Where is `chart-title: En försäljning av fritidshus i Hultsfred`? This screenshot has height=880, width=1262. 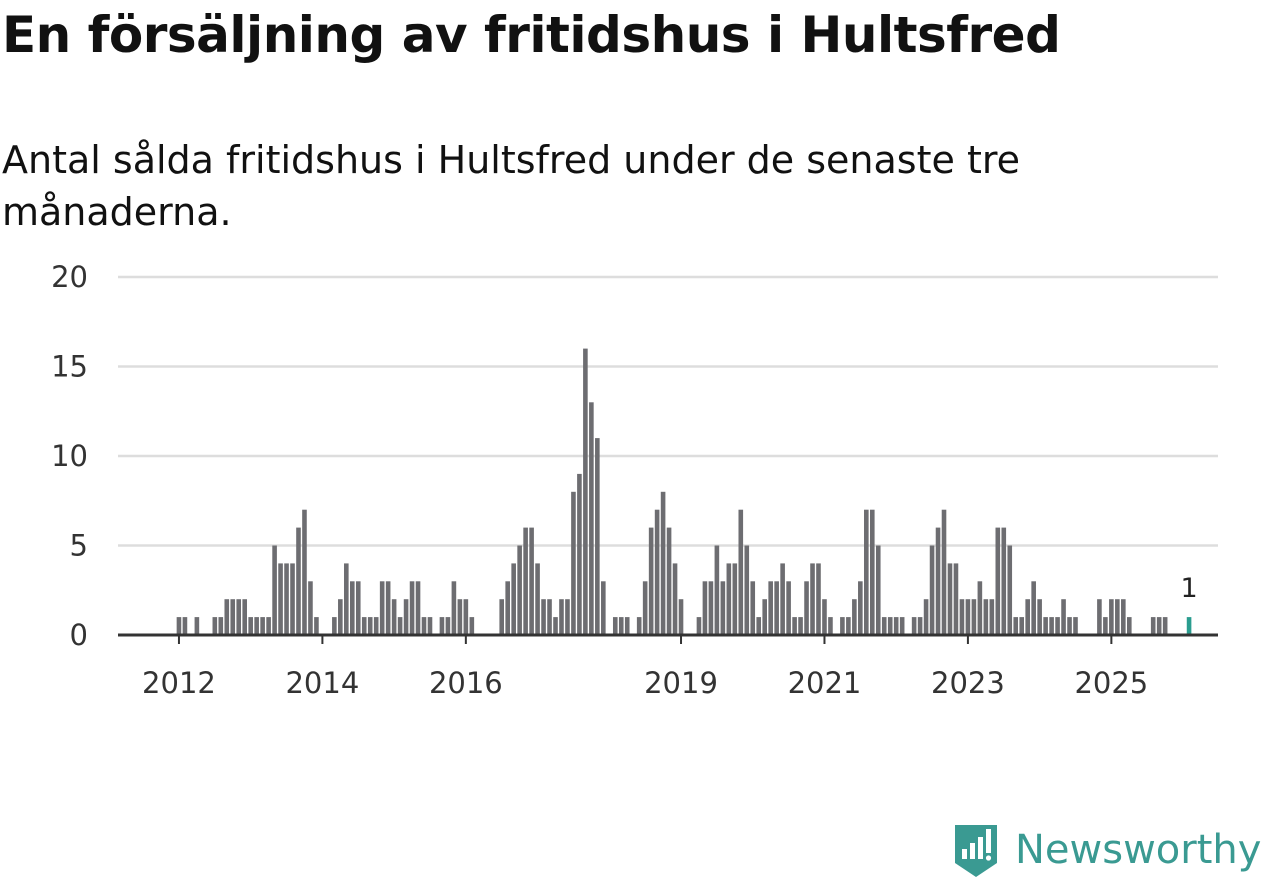 chart-title: En försäljning av fritidshus i Hultsfred is located at coordinates (531, 35).